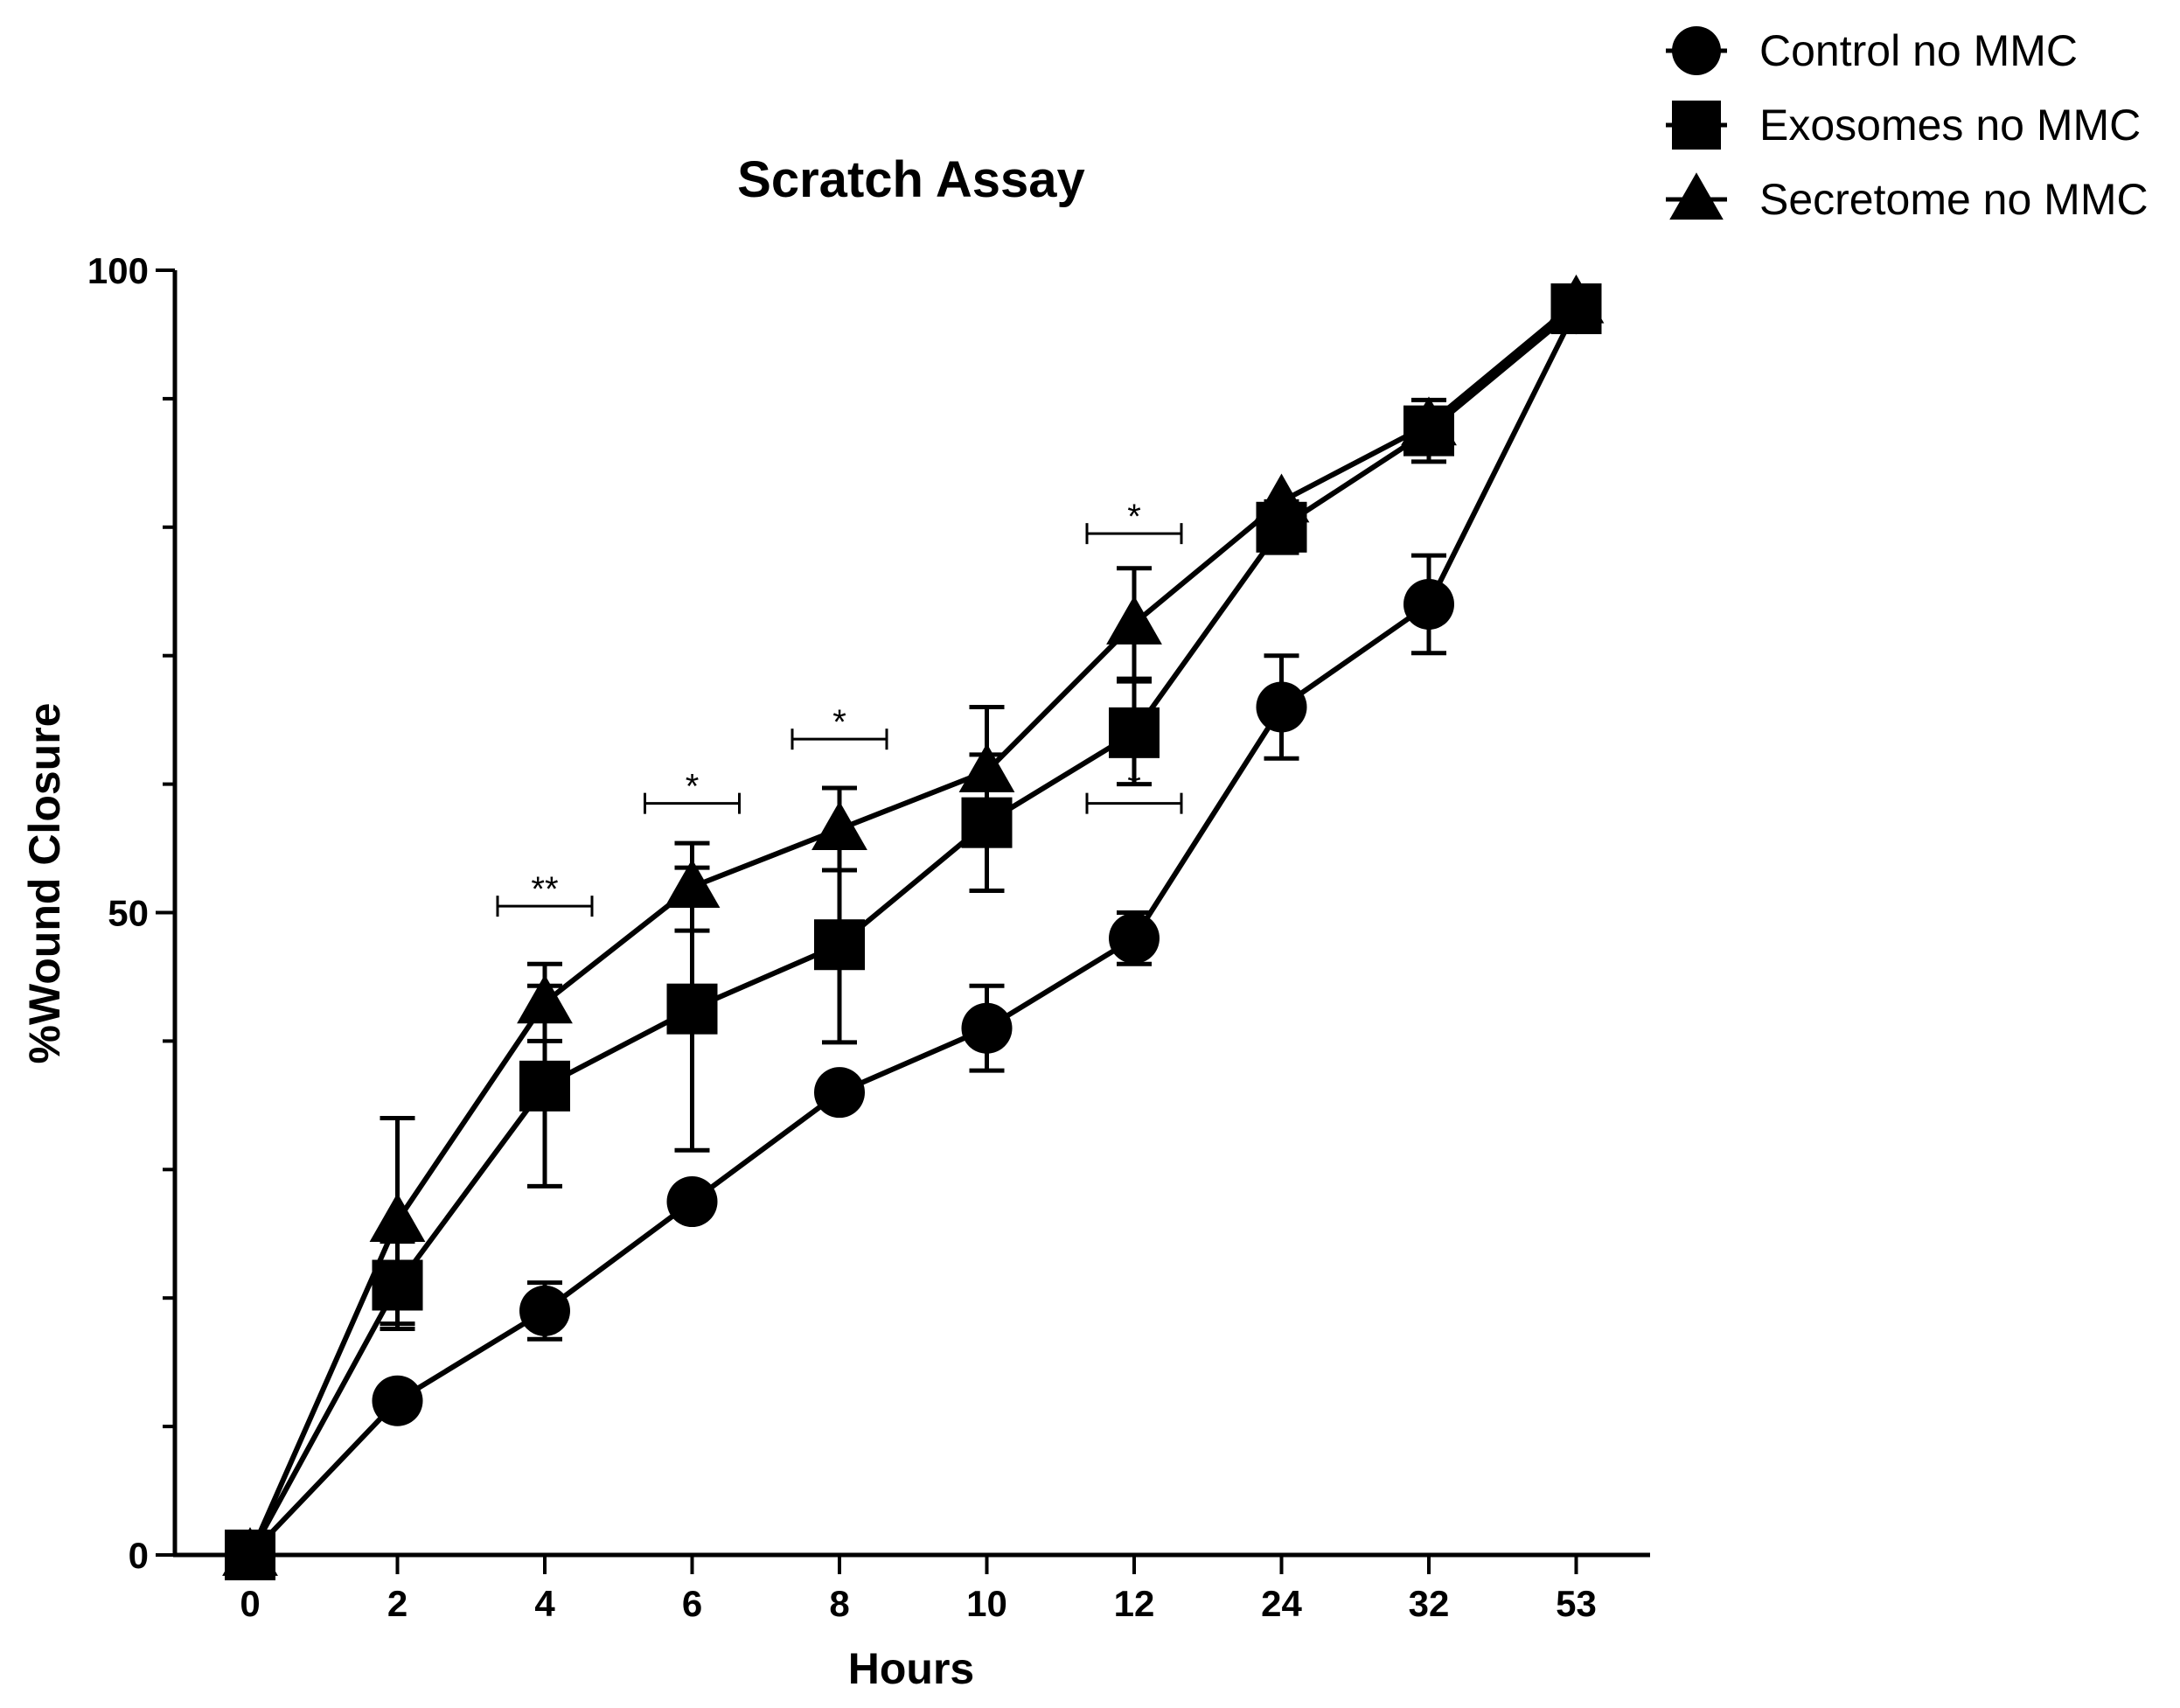 Image resolution: width=2180 pixels, height=1708 pixels. Describe the element at coordinates (1696, 126) in the screenshot. I see `legend-marker-square` at that location.